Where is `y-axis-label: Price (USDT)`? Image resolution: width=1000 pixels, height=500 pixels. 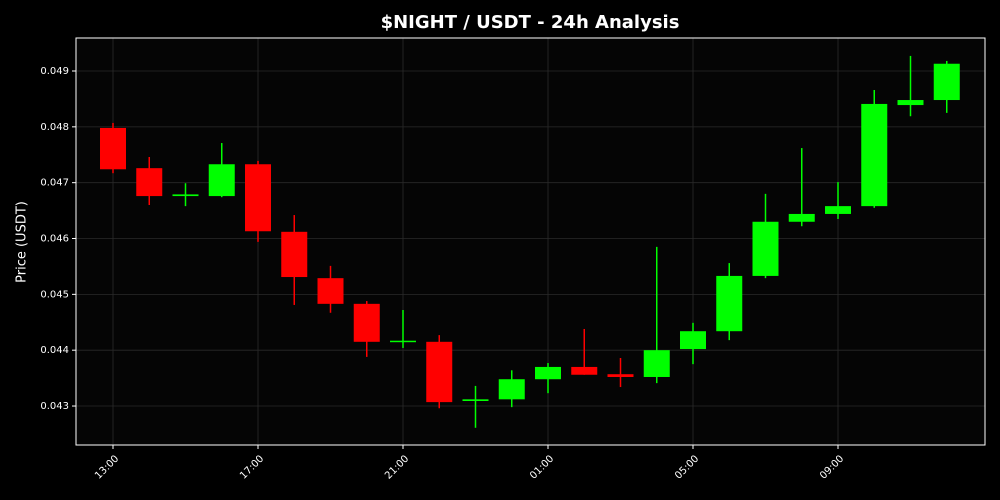
y-axis-label: Price (USDT) is located at coordinates (22, 242).